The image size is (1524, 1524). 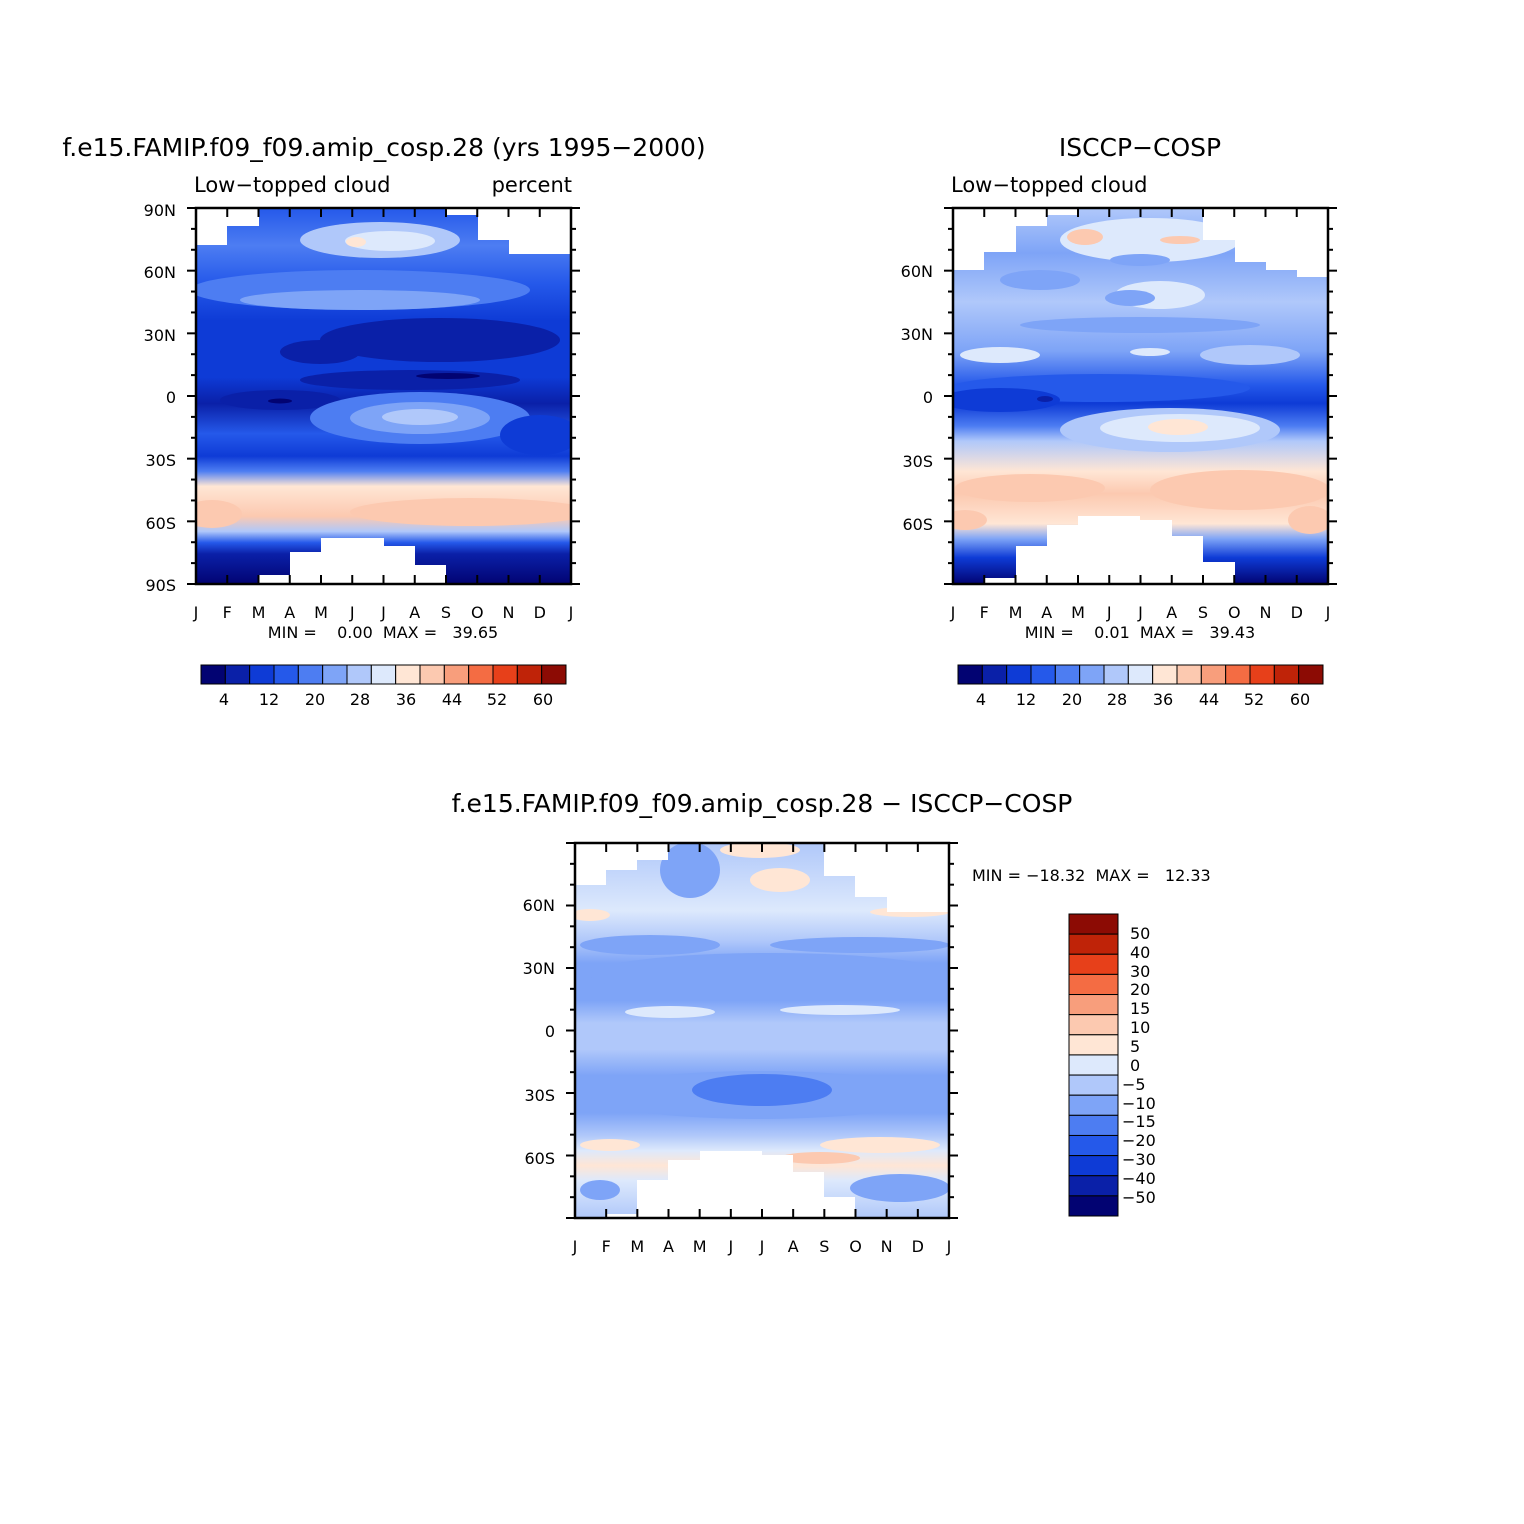 What do you see at coordinates (1049, 185) in the screenshot?
I see `panel2-left-label: Low−topped cloud` at bounding box center [1049, 185].